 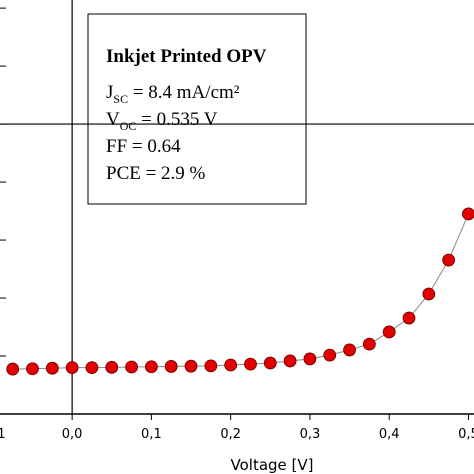 What do you see at coordinates (389, 434) in the screenshot?
I see `x-tick-label: 0,4` at bounding box center [389, 434].